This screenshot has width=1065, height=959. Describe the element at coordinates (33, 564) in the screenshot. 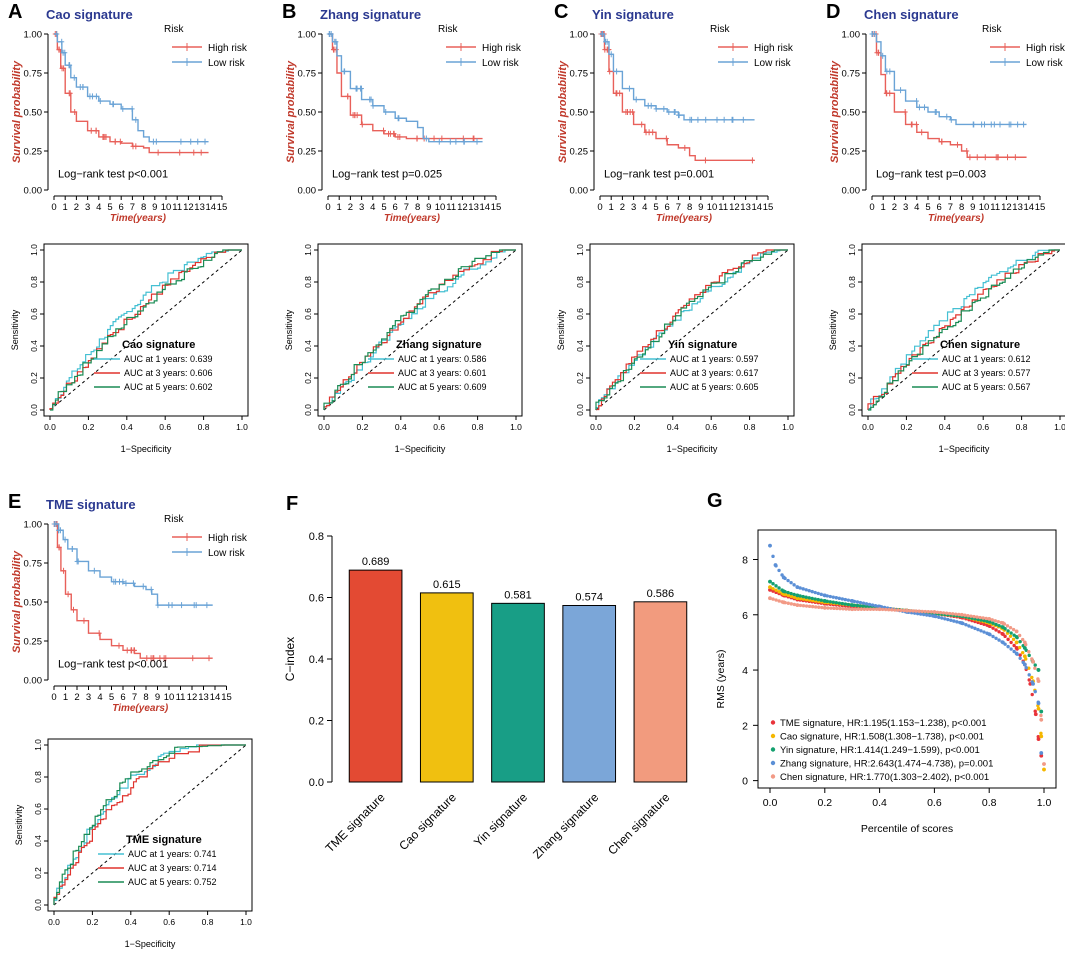

I see `y-tick-label: 0.75` at that location.